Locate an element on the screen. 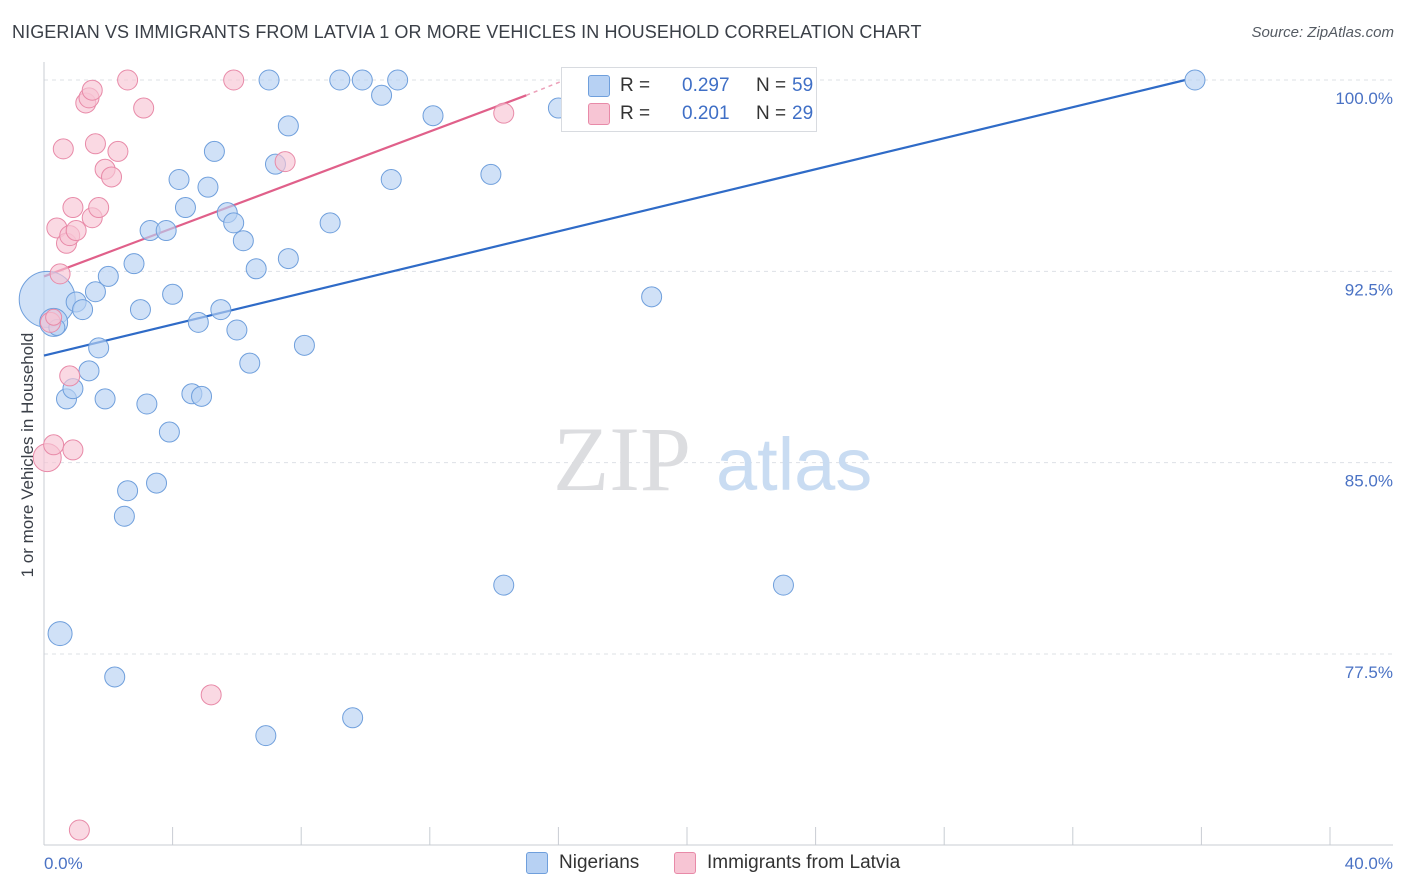 This screenshot has height=892, width=1406. watermark-atlas: atlas is located at coordinates (794, 464).